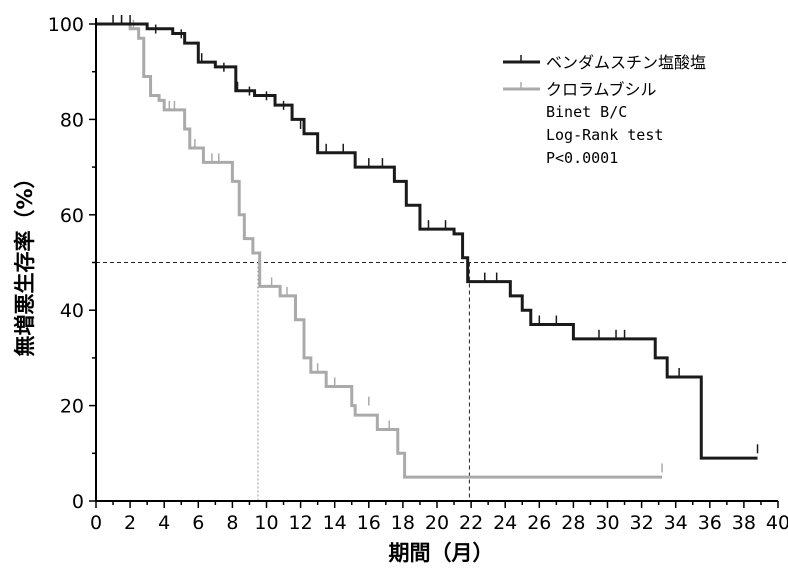  Describe the element at coordinates (25, 261) in the screenshot. I see `y-axis-title: 無増悪生存率（%）` at that location.